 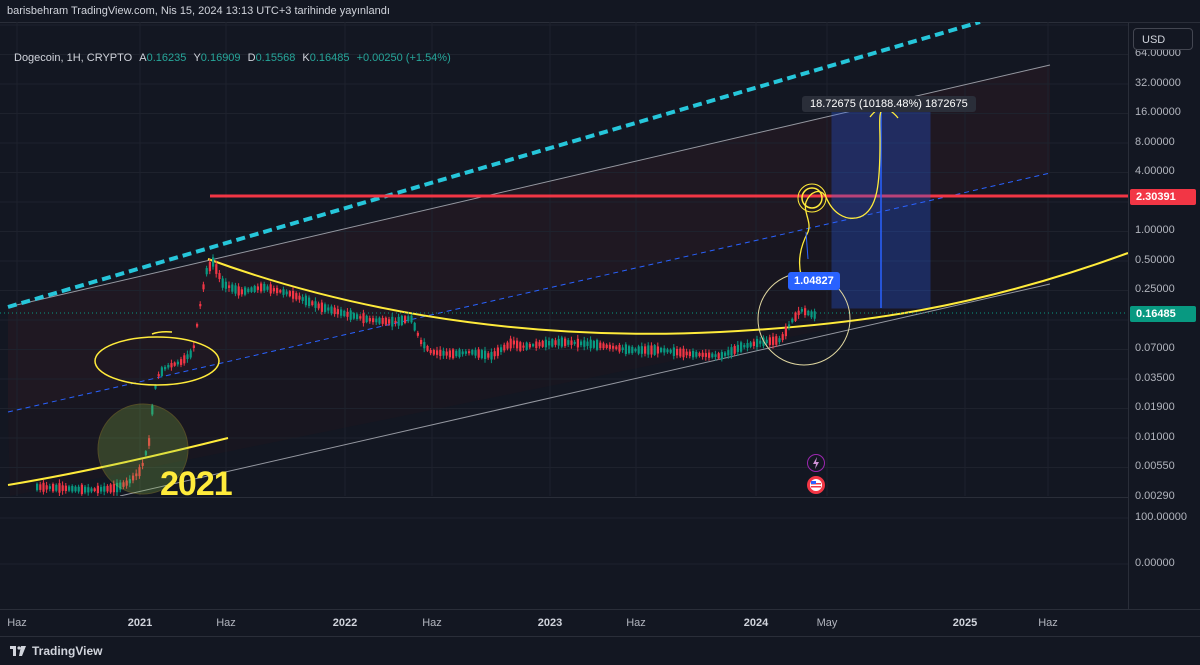 I want to click on price-tick-label: 0.00290, so click(x=1155, y=495).